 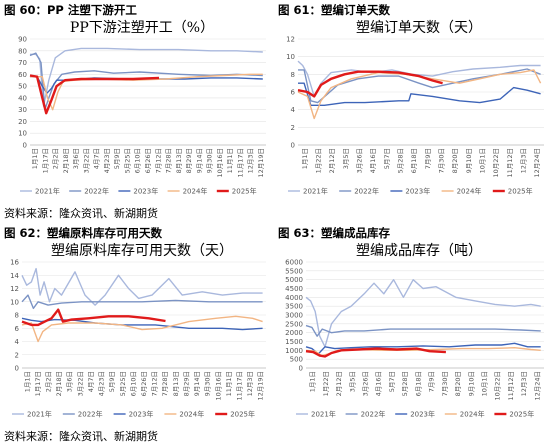 I want to click on x-tick-label: 9月14日, so click(x=199, y=160).